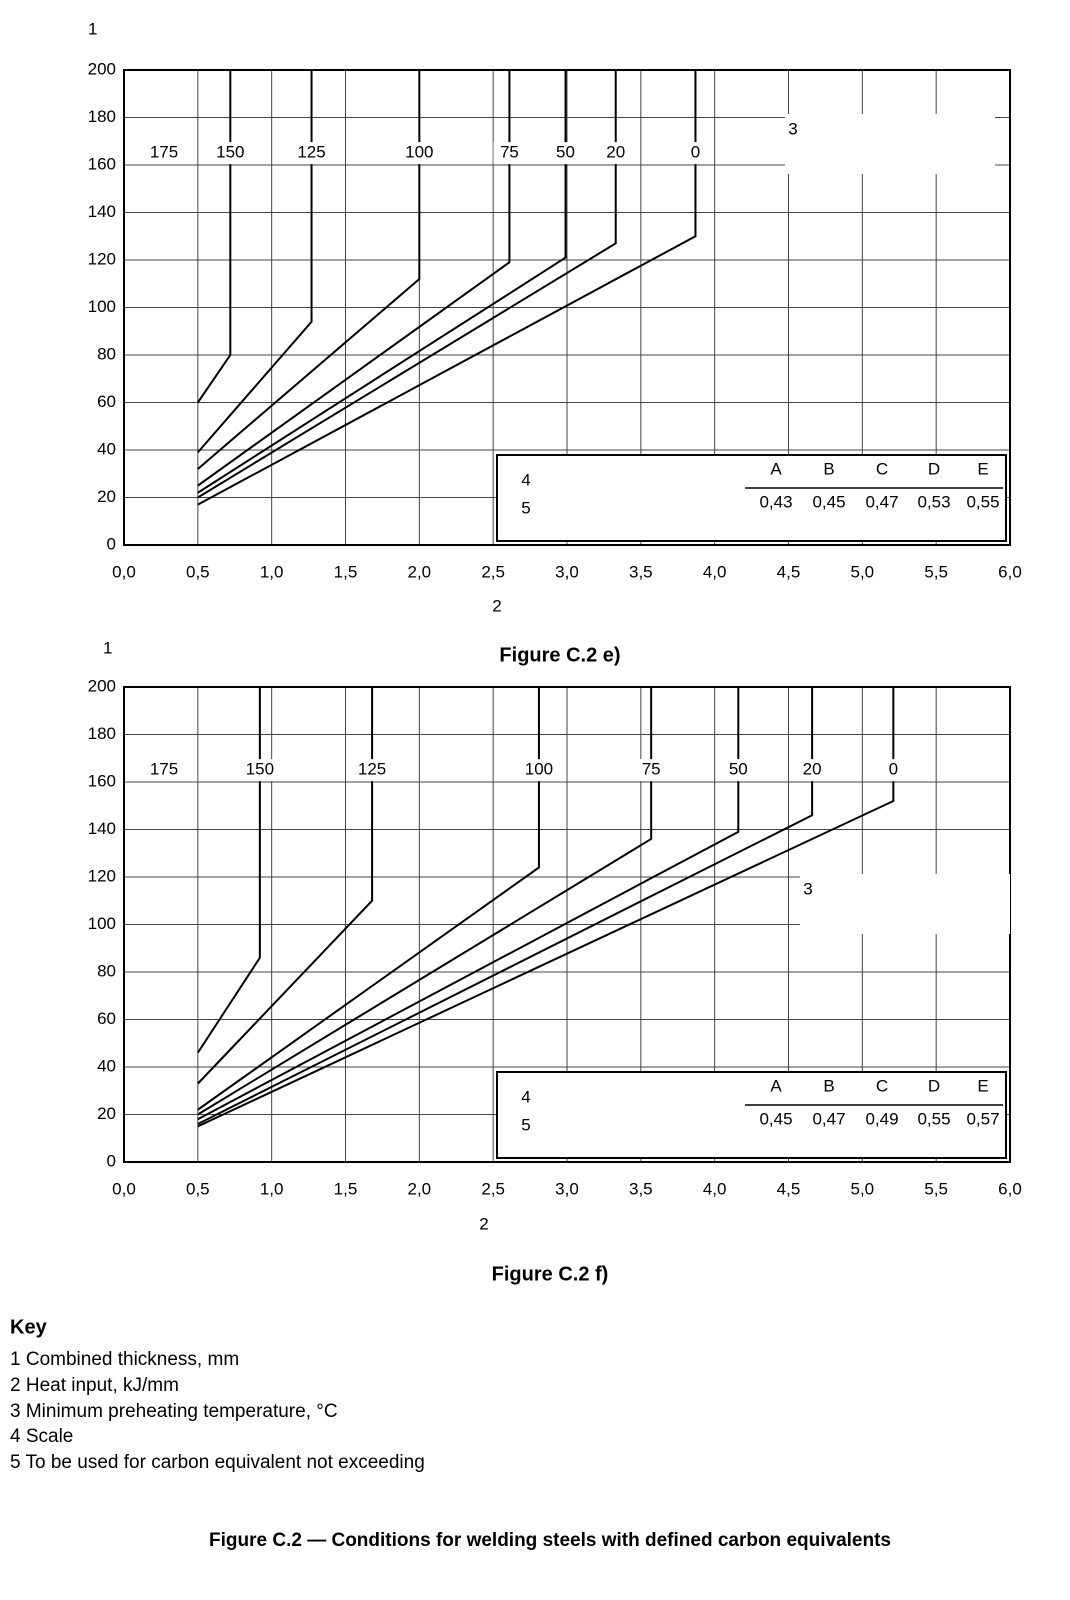 The width and height of the screenshot is (1070, 1600). Describe the element at coordinates (882, 468) in the screenshot. I see `scale-column: C` at that location.